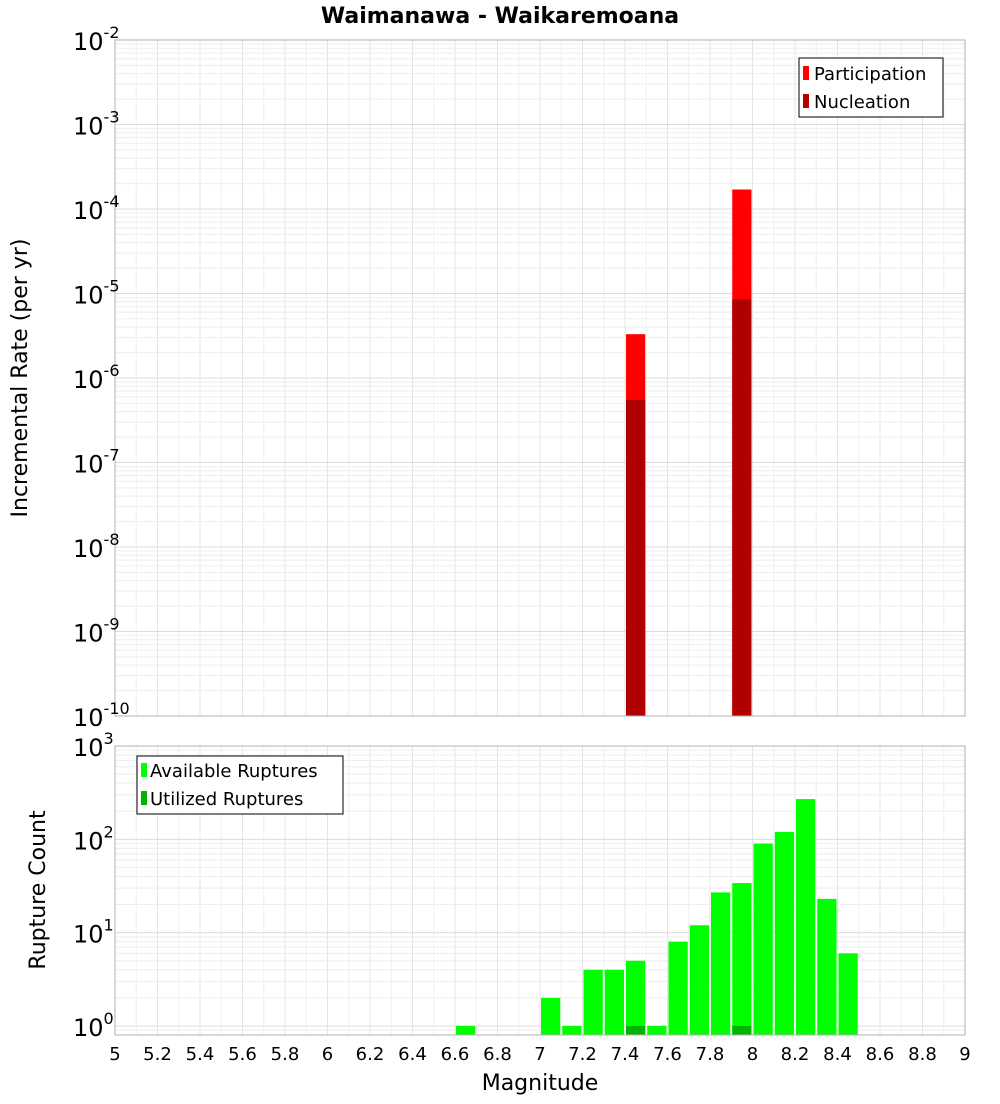 This screenshot has height=1104, width=1000. I want to click on tick-exponent: -6, so click(112, 370).